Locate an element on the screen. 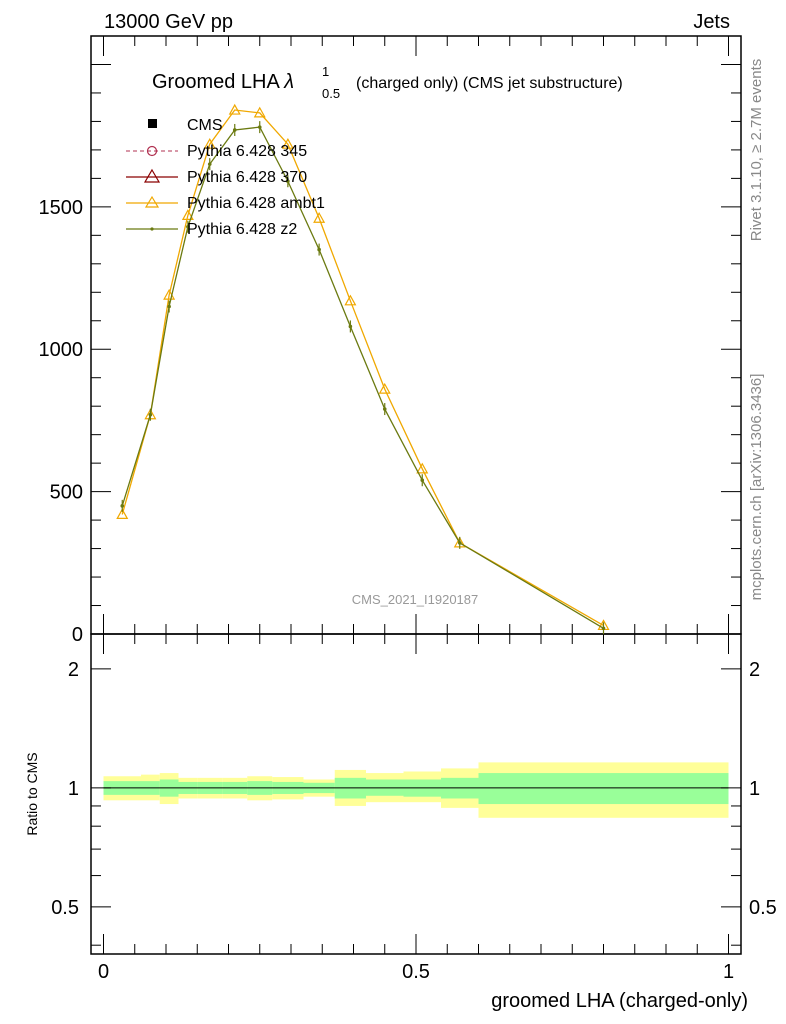  ratio-stat-band is located at coordinates (603, 789).